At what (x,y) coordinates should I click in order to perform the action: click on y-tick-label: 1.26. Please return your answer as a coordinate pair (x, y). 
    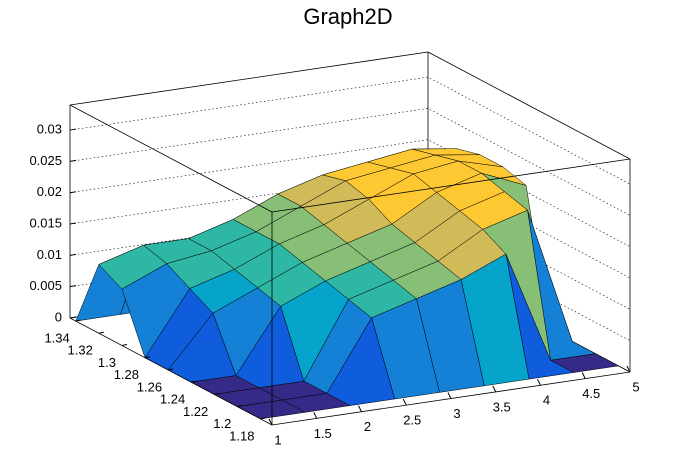
    Looking at the image, I should click on (149, 386).